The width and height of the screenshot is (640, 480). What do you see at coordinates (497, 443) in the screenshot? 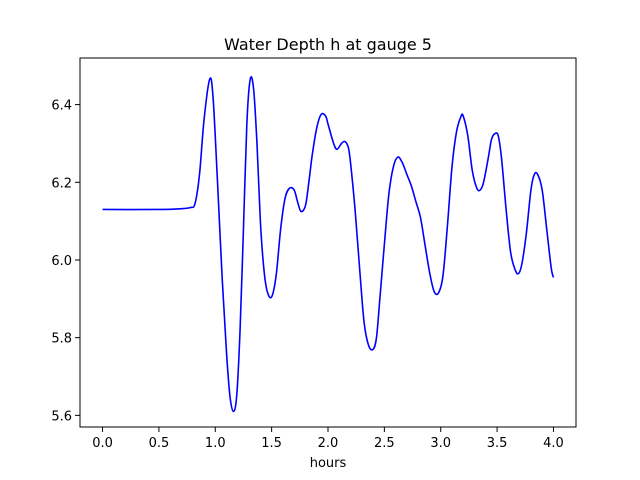
I see `x-tick-label: 3.5` at bounding box center [497, 443].